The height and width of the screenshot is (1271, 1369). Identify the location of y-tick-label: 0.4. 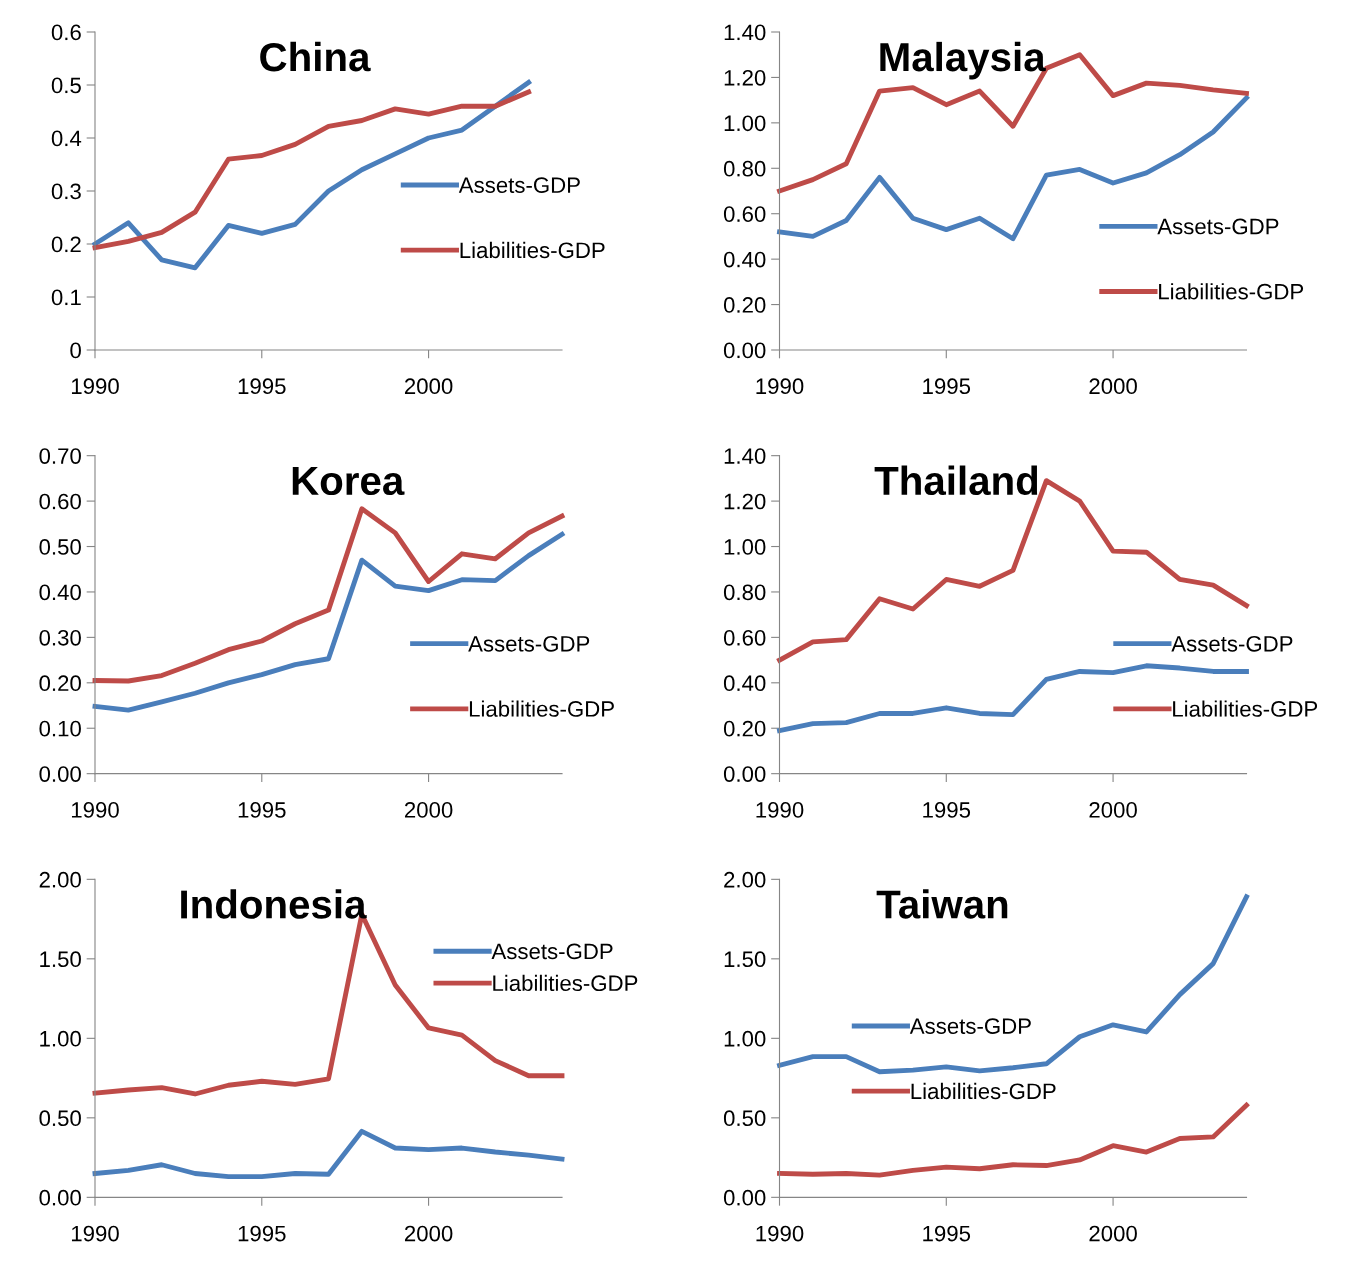
(66, 138).